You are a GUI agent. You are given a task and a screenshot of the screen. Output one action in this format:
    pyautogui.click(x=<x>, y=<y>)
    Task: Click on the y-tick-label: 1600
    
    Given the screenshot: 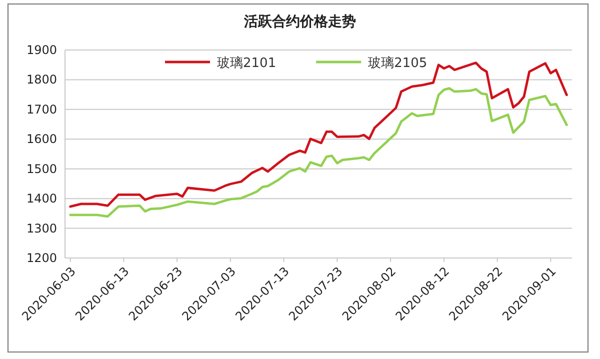 What is the action you would take?
    pyautogui.click(x=41, y=139)
    